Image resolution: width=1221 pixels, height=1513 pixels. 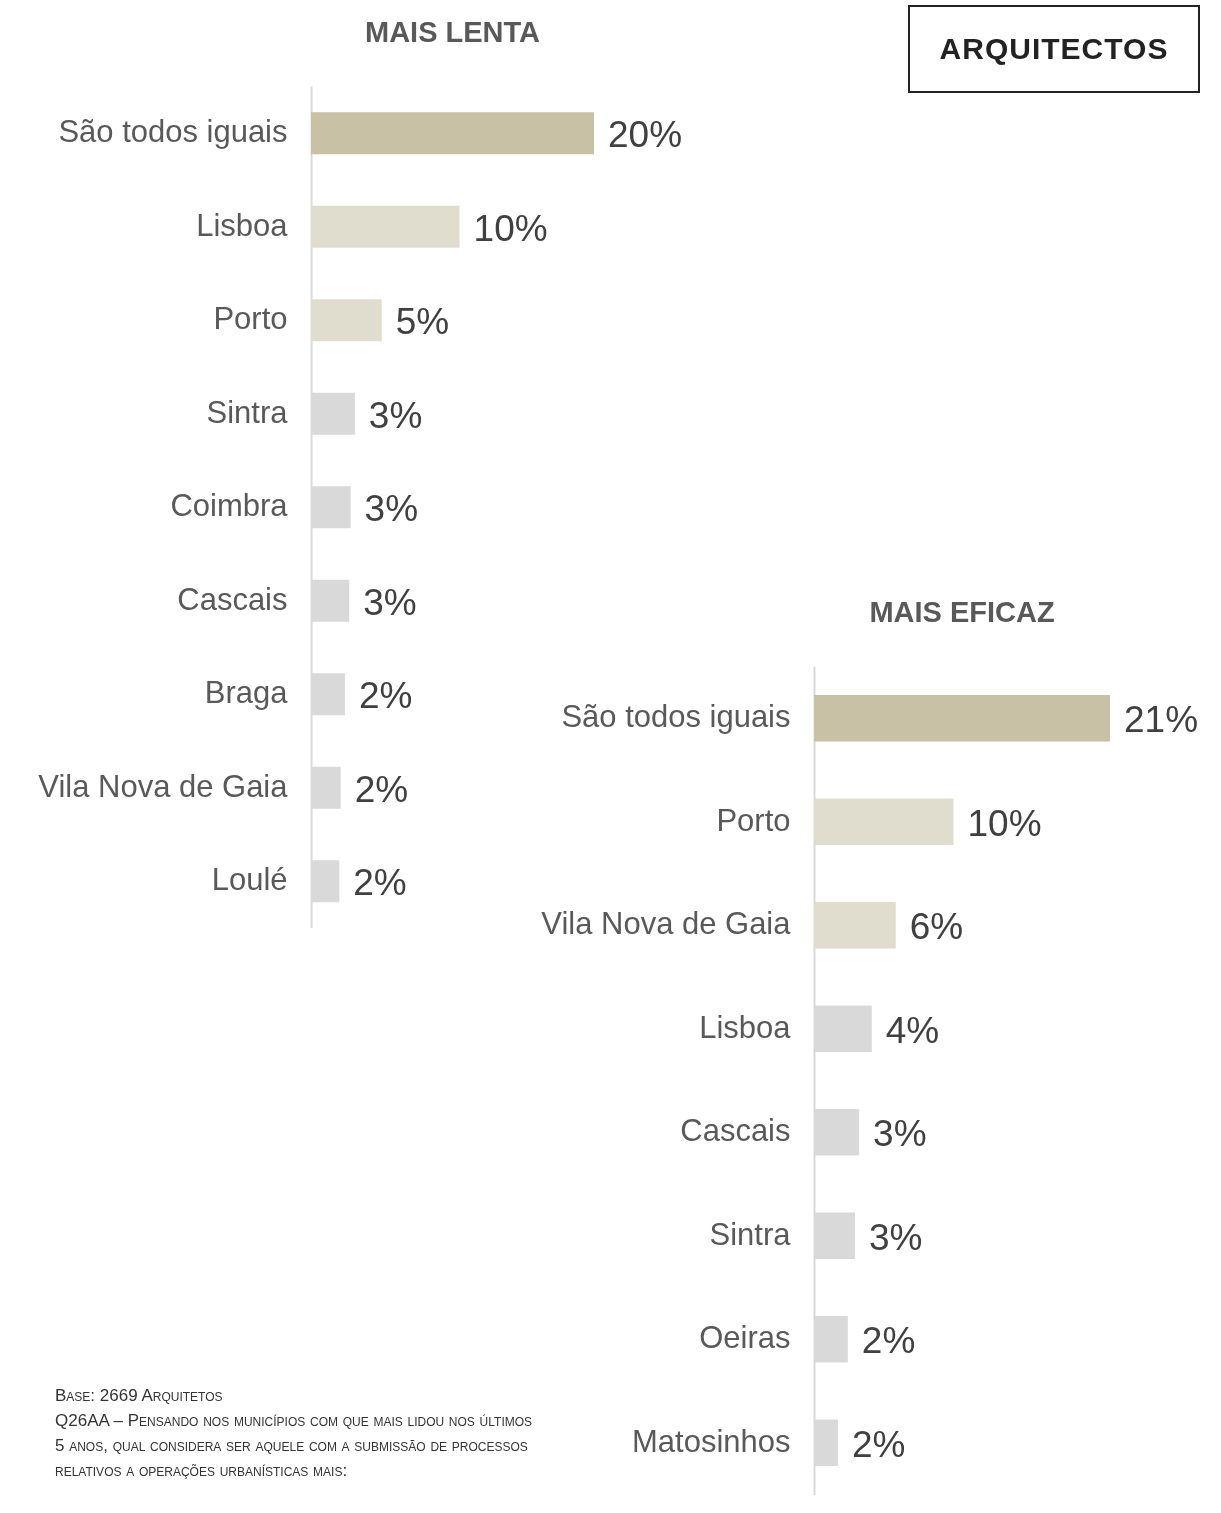 I want to click on text: Base: 2669 Arquitetos, so click(x=139, y=1396).